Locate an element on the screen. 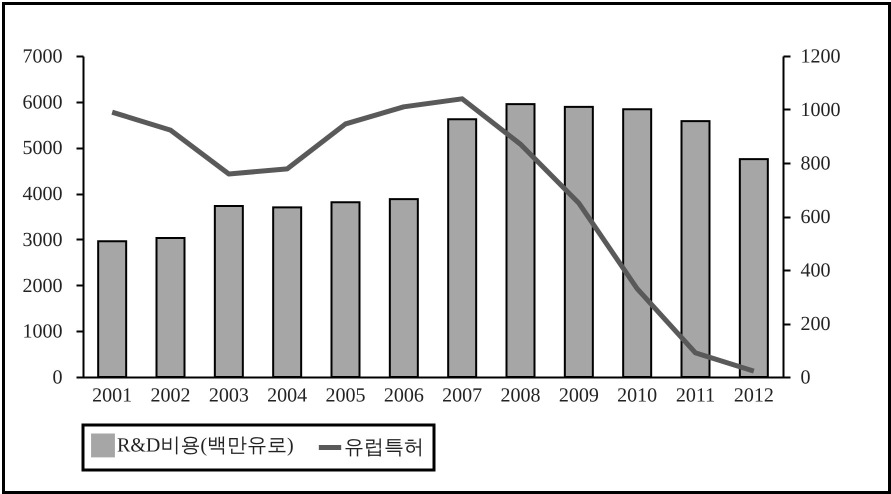  y2-tick-label: 400 is located at coordinates (815, 271).